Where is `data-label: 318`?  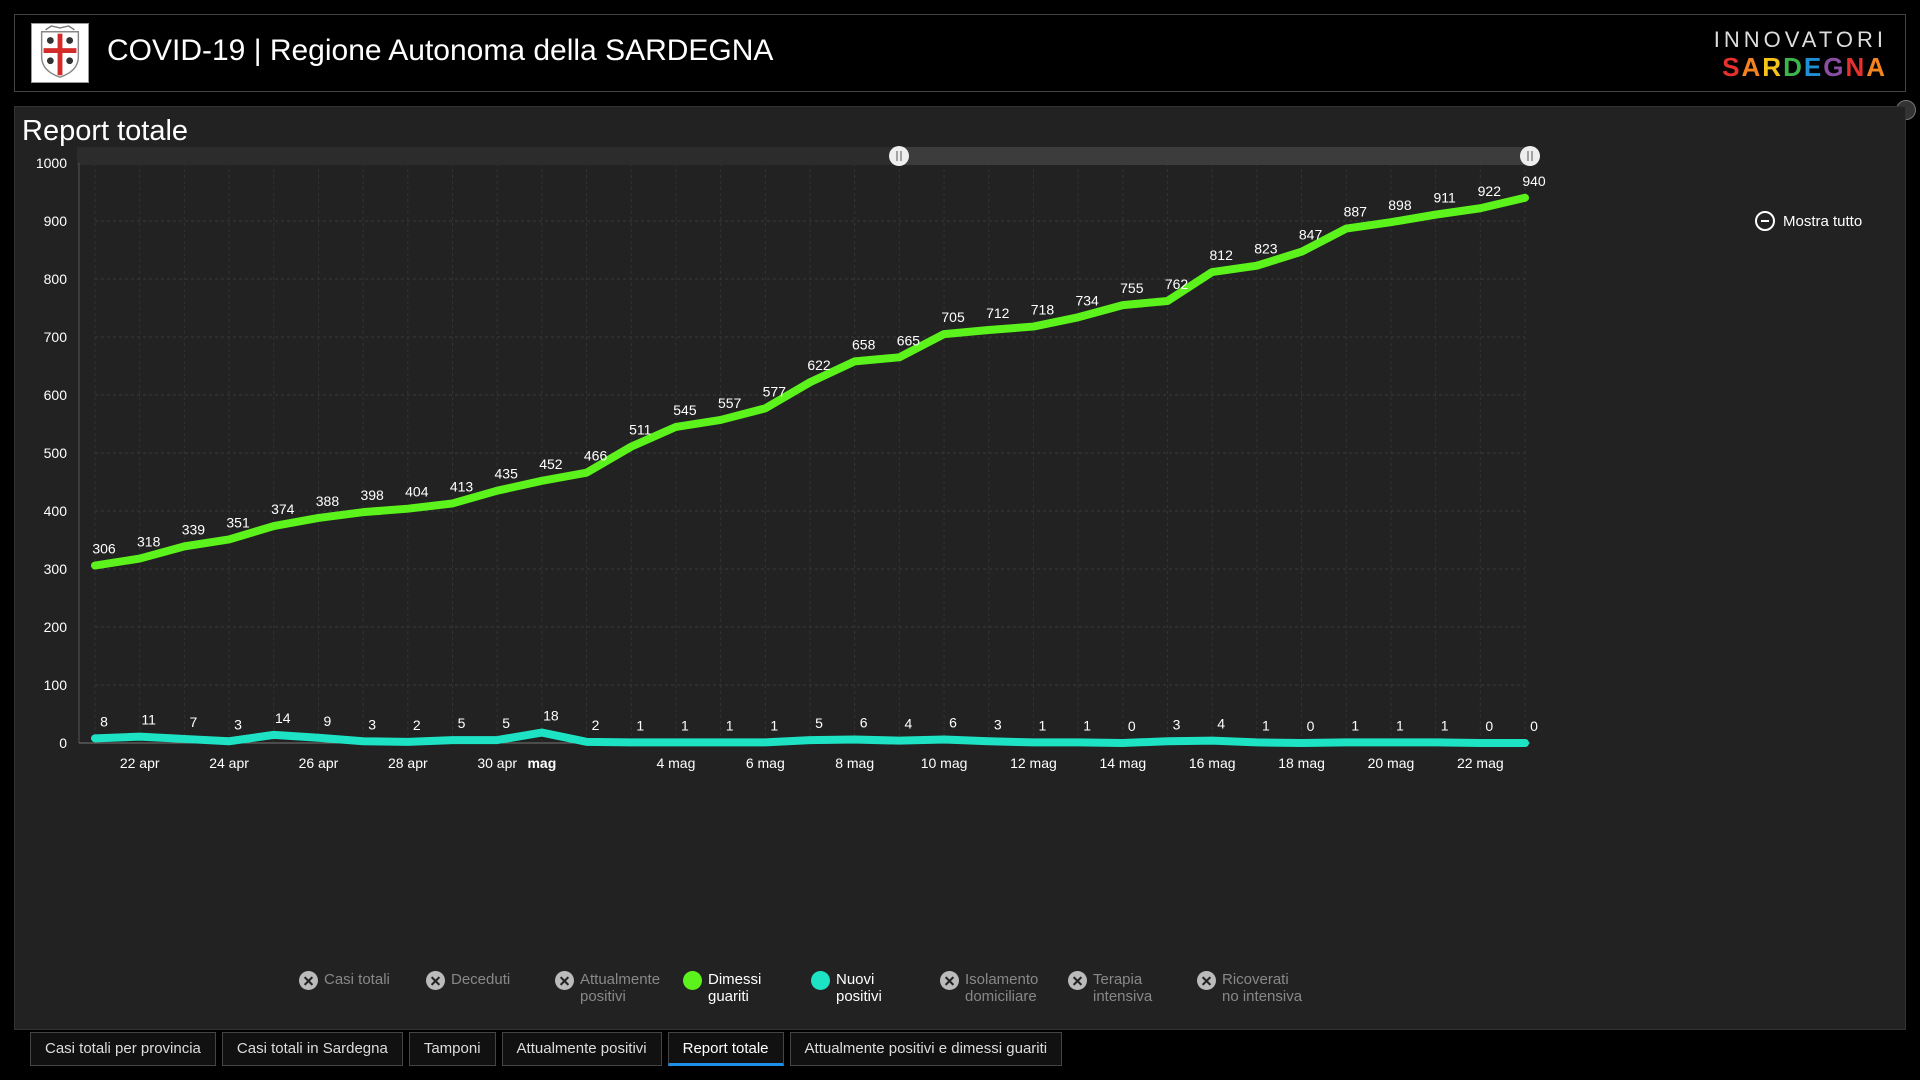
data-label: 318 is located at coordinates (149, 542).